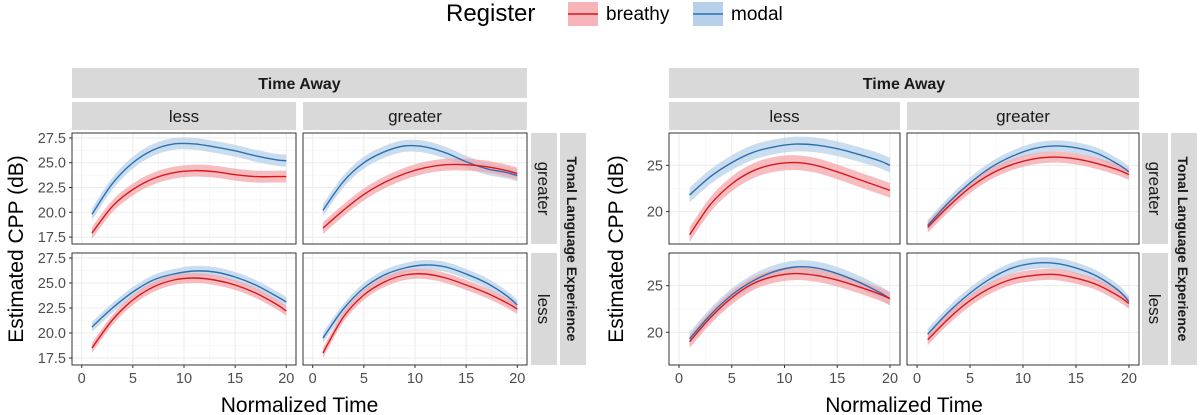  What do you see at coordinates (490, 13) in the screenshot?
I see `legend-title: Register` at bounding box center [490, 13].